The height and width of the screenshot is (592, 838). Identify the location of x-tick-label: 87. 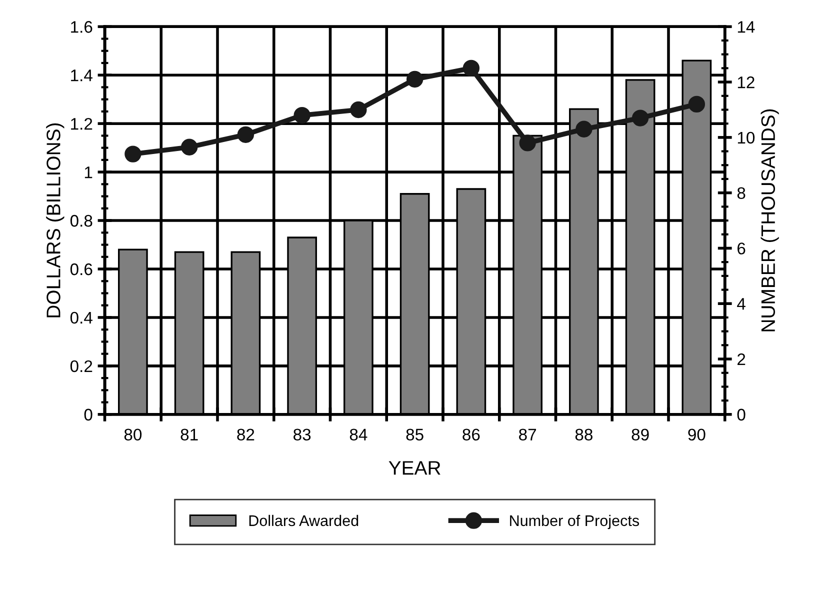
(527, 434).